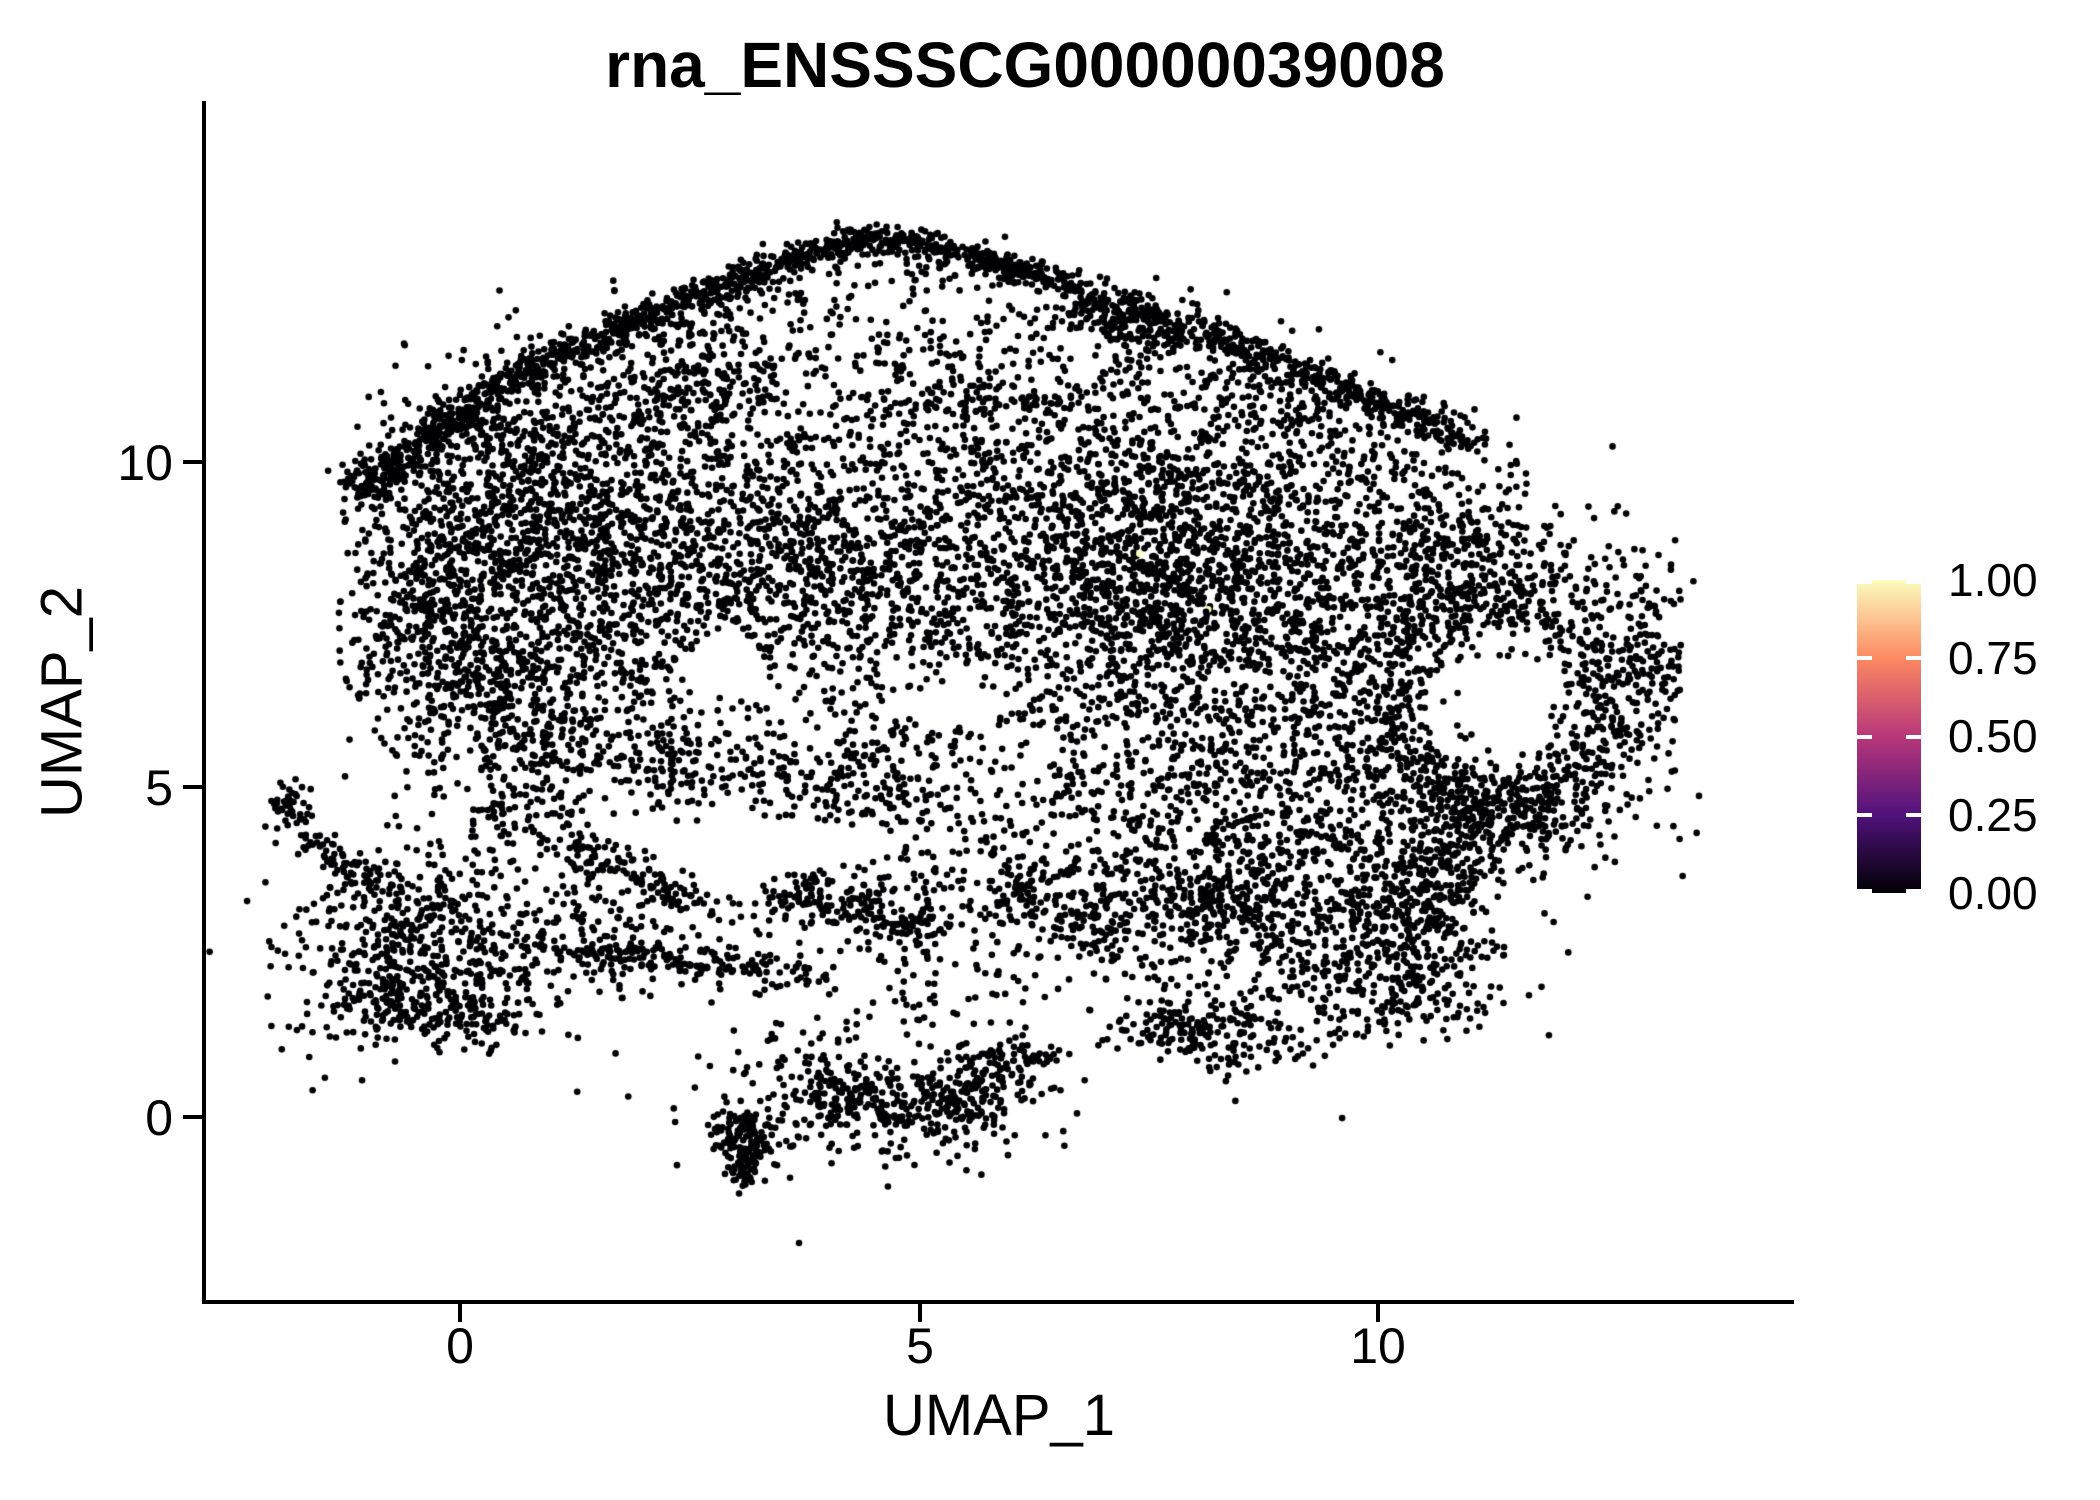 This screenshot has height=1500, width=2100. I want to click on plot-title: rna_ENSSSCG00000039008, so click(1025, 65).